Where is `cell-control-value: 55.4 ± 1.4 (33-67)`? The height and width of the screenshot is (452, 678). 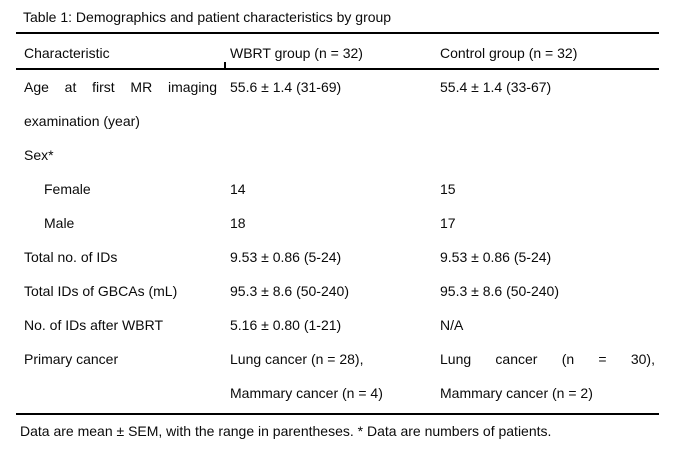 cell-control-value: 55.4 ± 1.4 (33-67) is located at coordinates (496, 87).